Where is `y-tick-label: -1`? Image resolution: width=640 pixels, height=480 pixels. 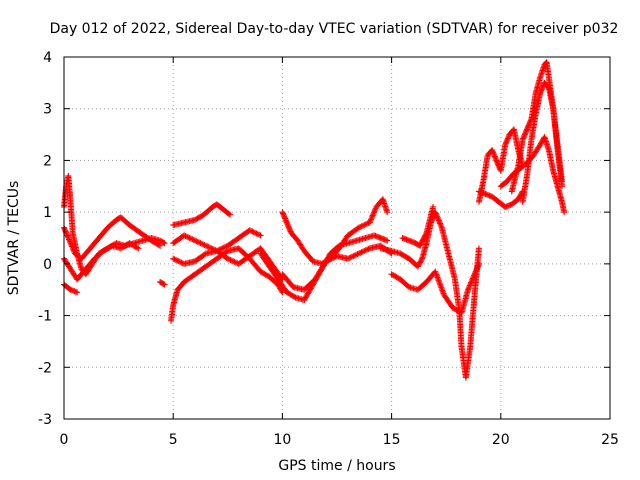 y-tick-label: -1 is located at coordinates (45, 317).